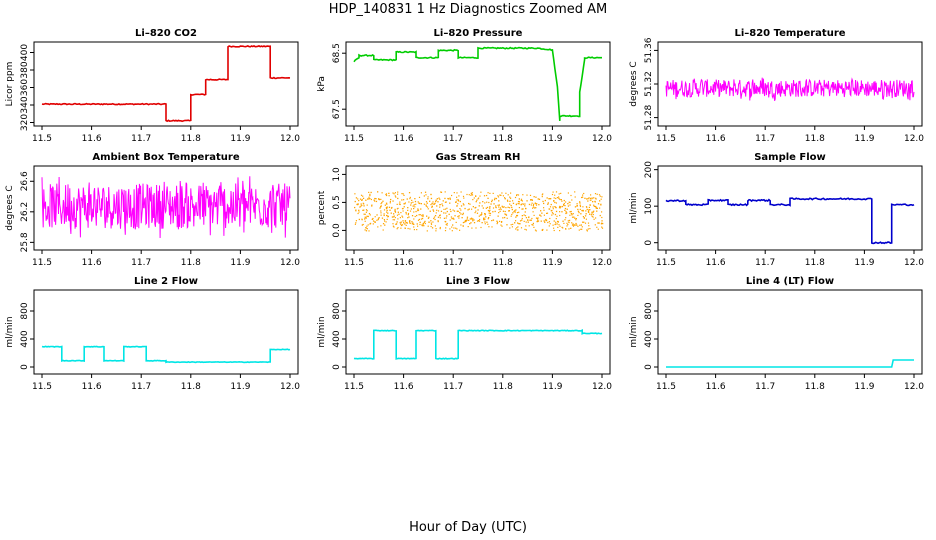 The image size is (936, 540). What do you see at coordinates (634, 331) in the screenshot?
I see `y-axis-label: ml/min` at bounding box center [634, 331].